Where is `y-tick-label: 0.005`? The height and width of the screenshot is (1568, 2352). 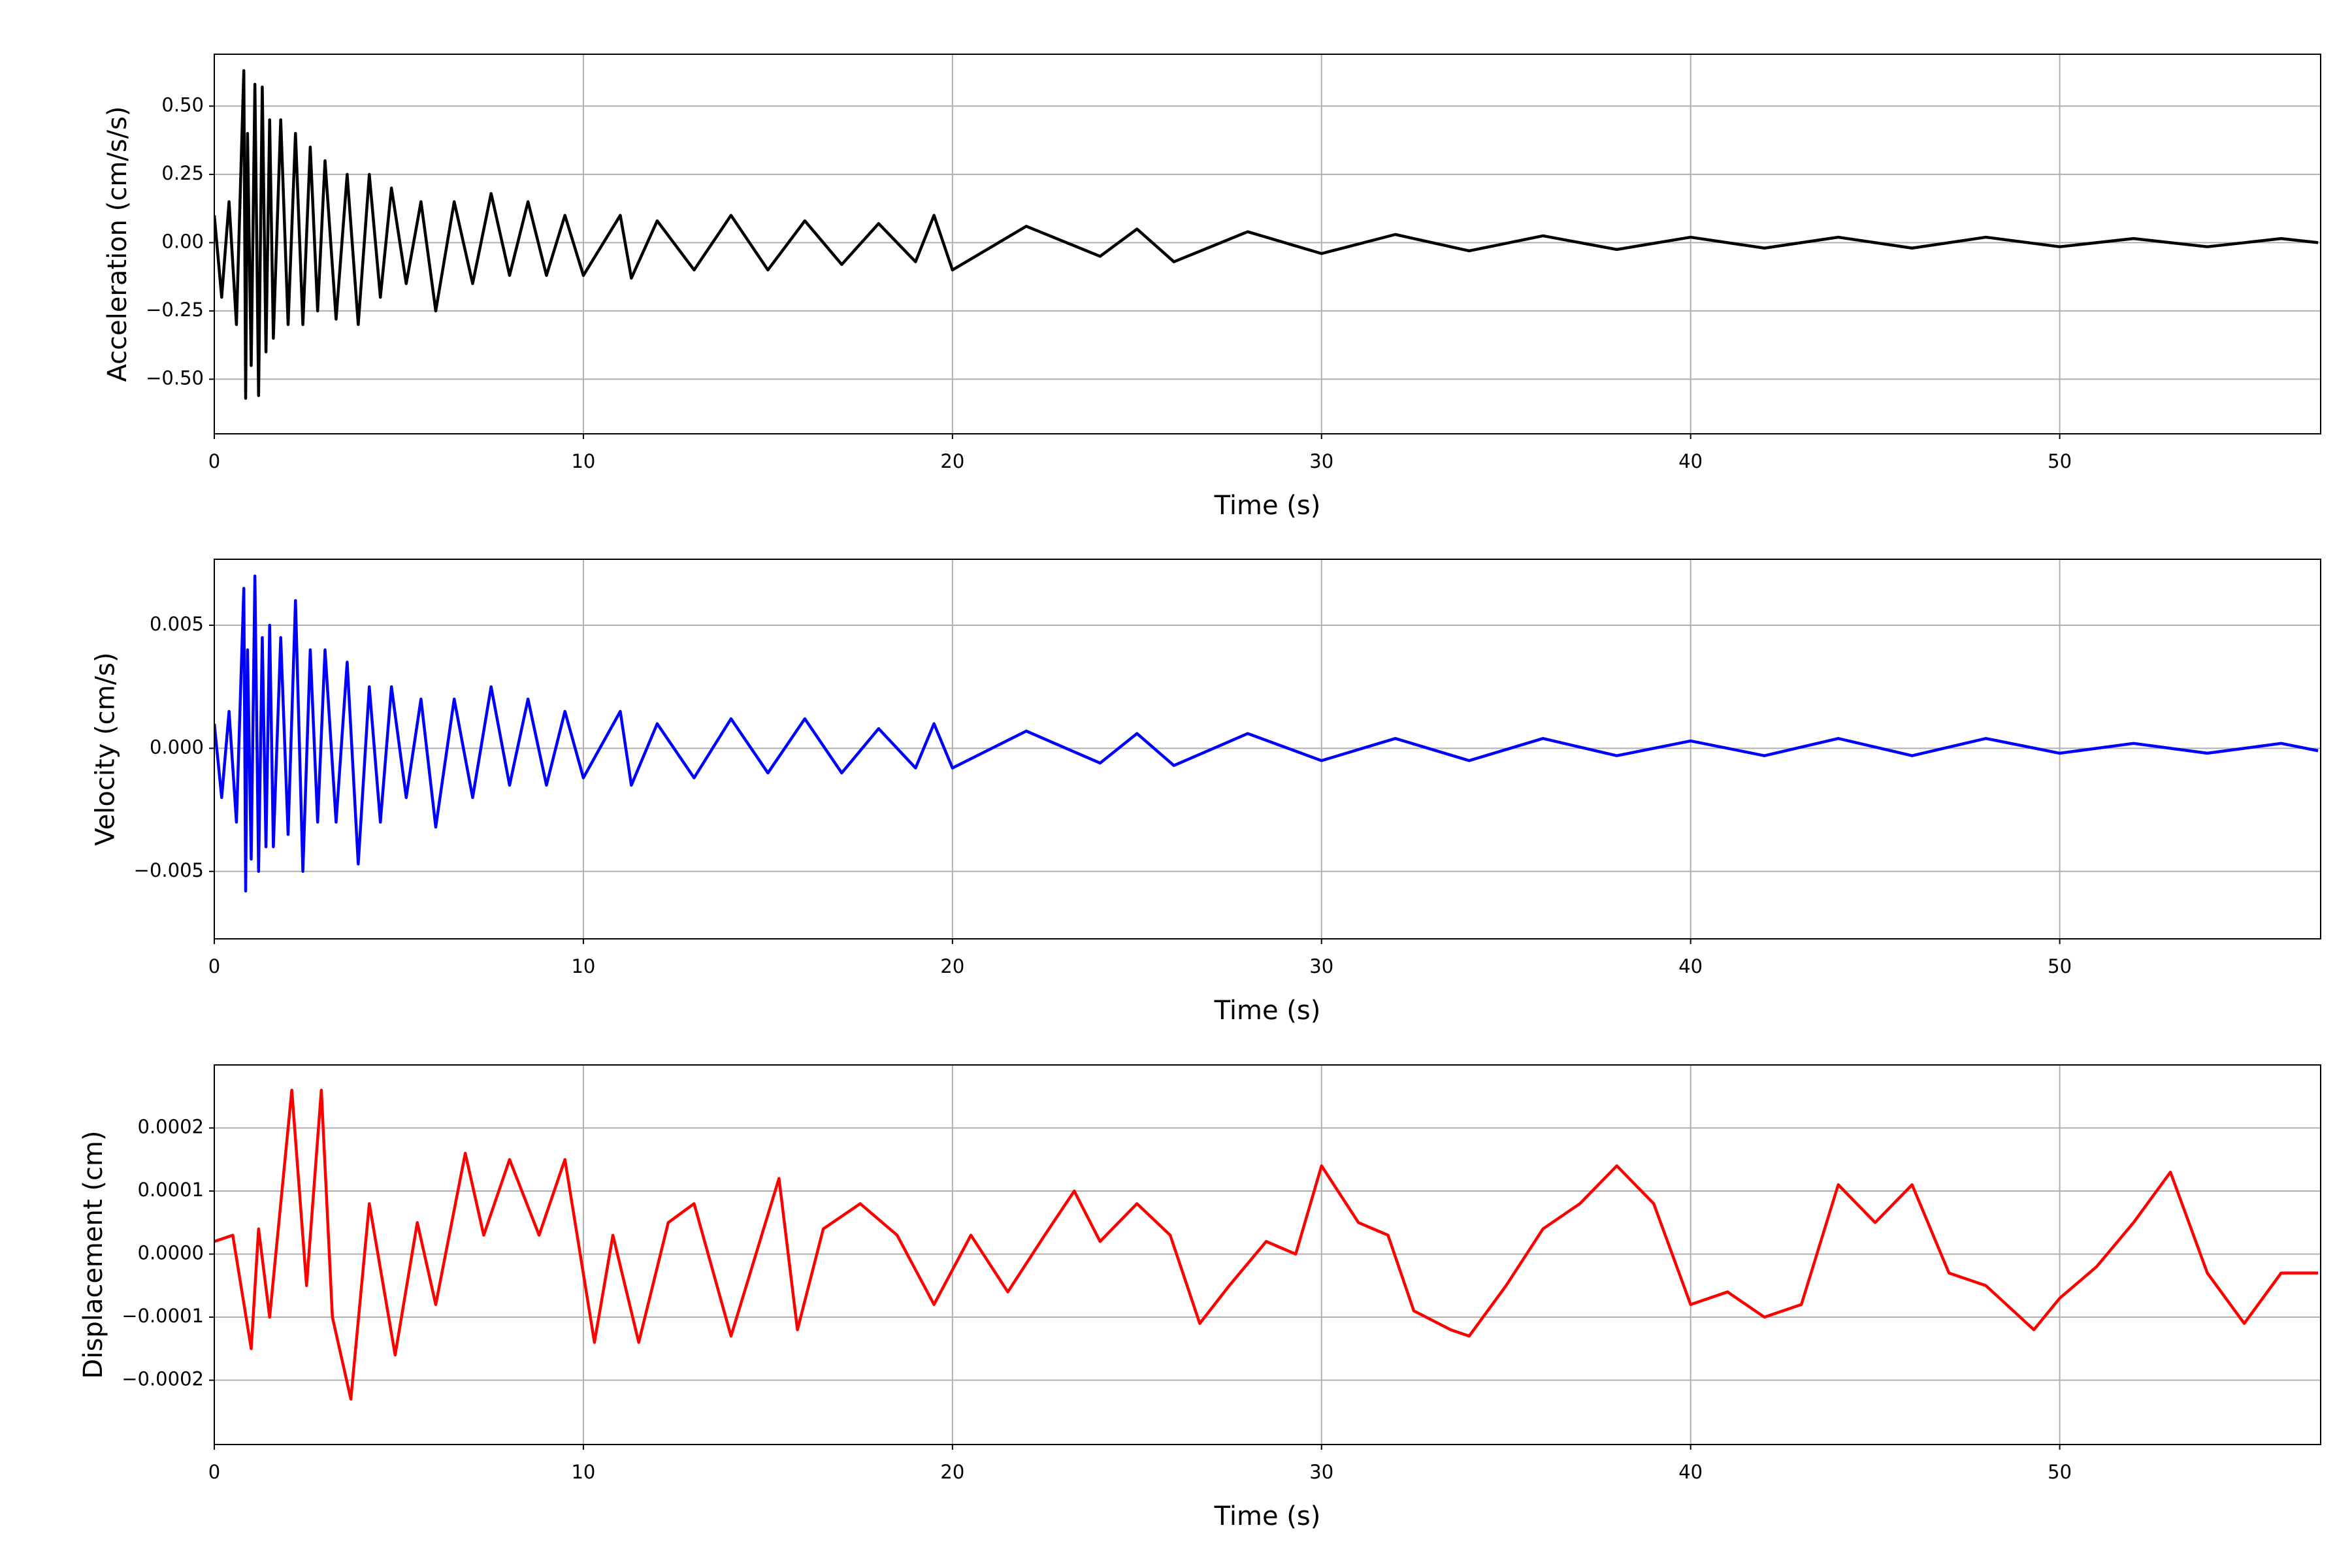
y-tick-label: 0.005 is located at coordinates (177, 624).